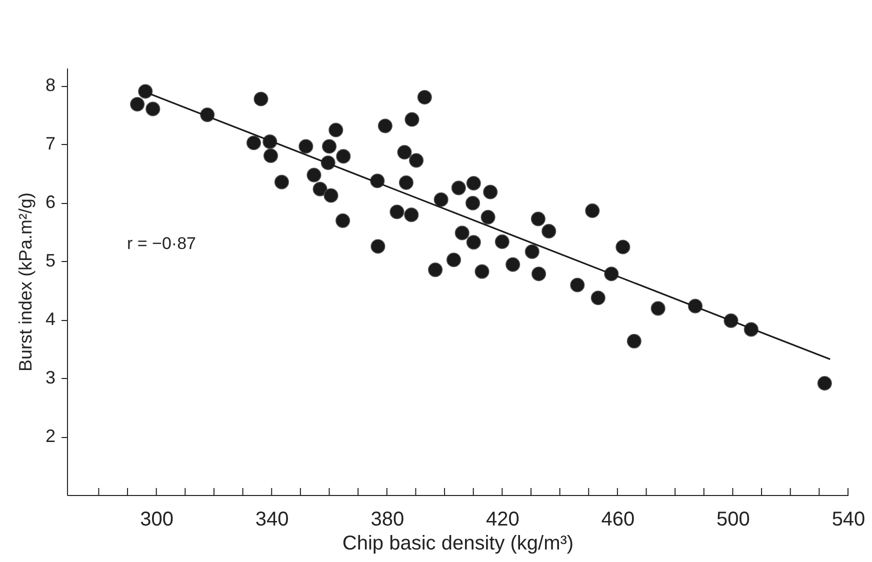 Image resolution: width=872 pixels, height=562 pixels. Describe the element at coordinates (50, 260) in the screenshot. I see `y-tick-label: 5` at that location.